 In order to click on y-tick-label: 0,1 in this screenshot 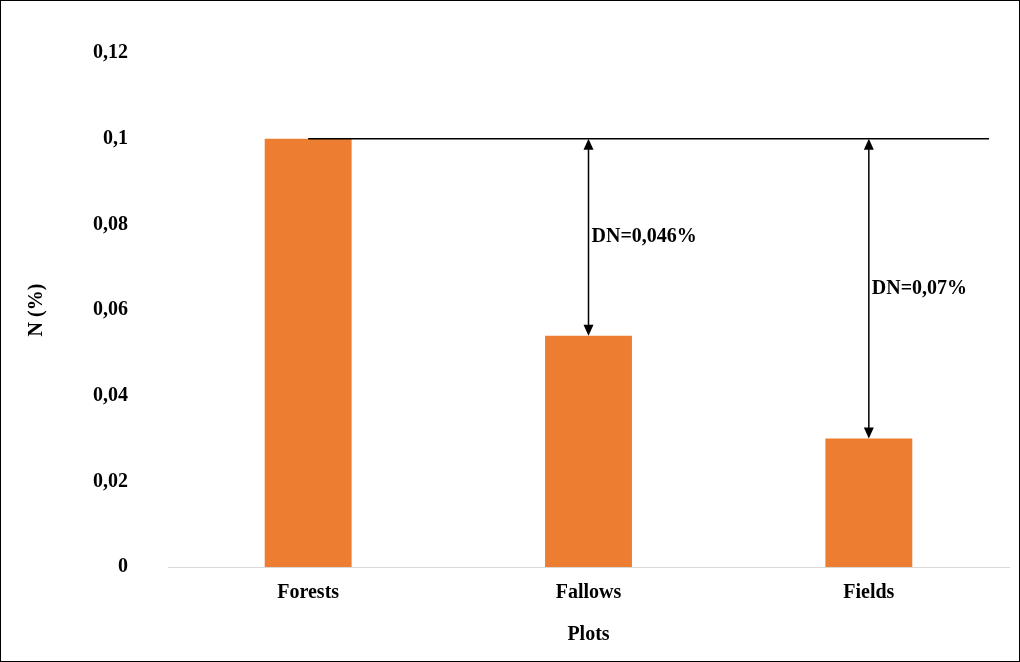, I will do `click(115, 136)`.